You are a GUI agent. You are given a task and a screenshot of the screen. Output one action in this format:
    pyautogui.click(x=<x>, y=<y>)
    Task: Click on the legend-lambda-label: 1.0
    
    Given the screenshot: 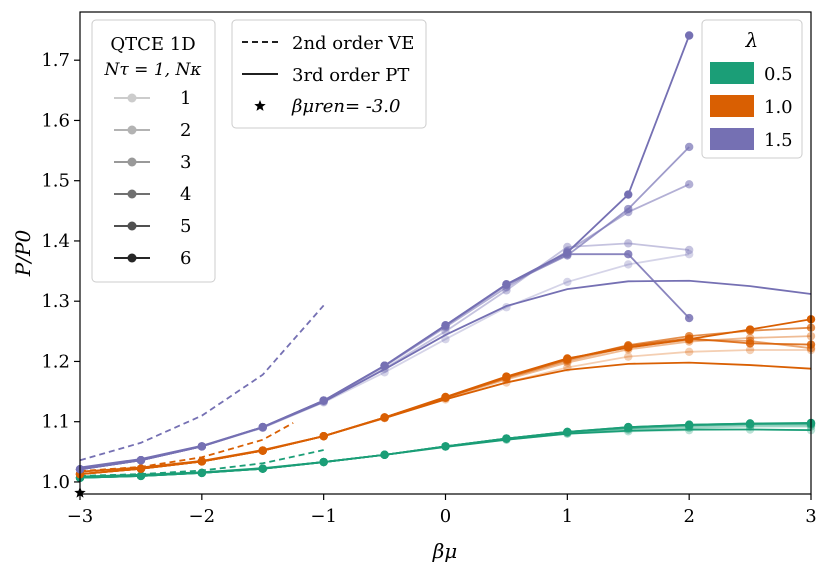 What is the action you would take?
    pyautogui.click(x=778, y=107)
    